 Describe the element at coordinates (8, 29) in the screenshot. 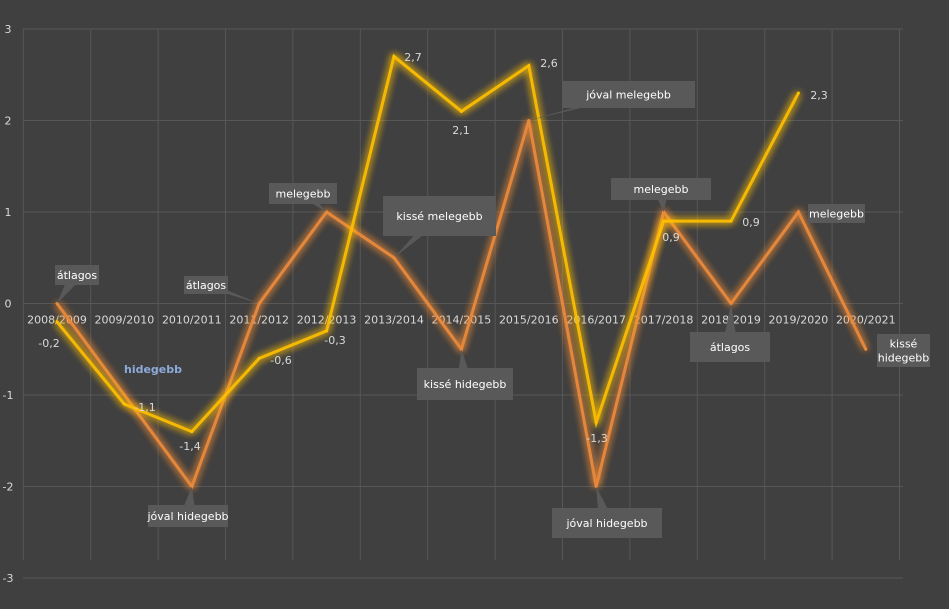

I see `y-tick-label: 3` at that location.